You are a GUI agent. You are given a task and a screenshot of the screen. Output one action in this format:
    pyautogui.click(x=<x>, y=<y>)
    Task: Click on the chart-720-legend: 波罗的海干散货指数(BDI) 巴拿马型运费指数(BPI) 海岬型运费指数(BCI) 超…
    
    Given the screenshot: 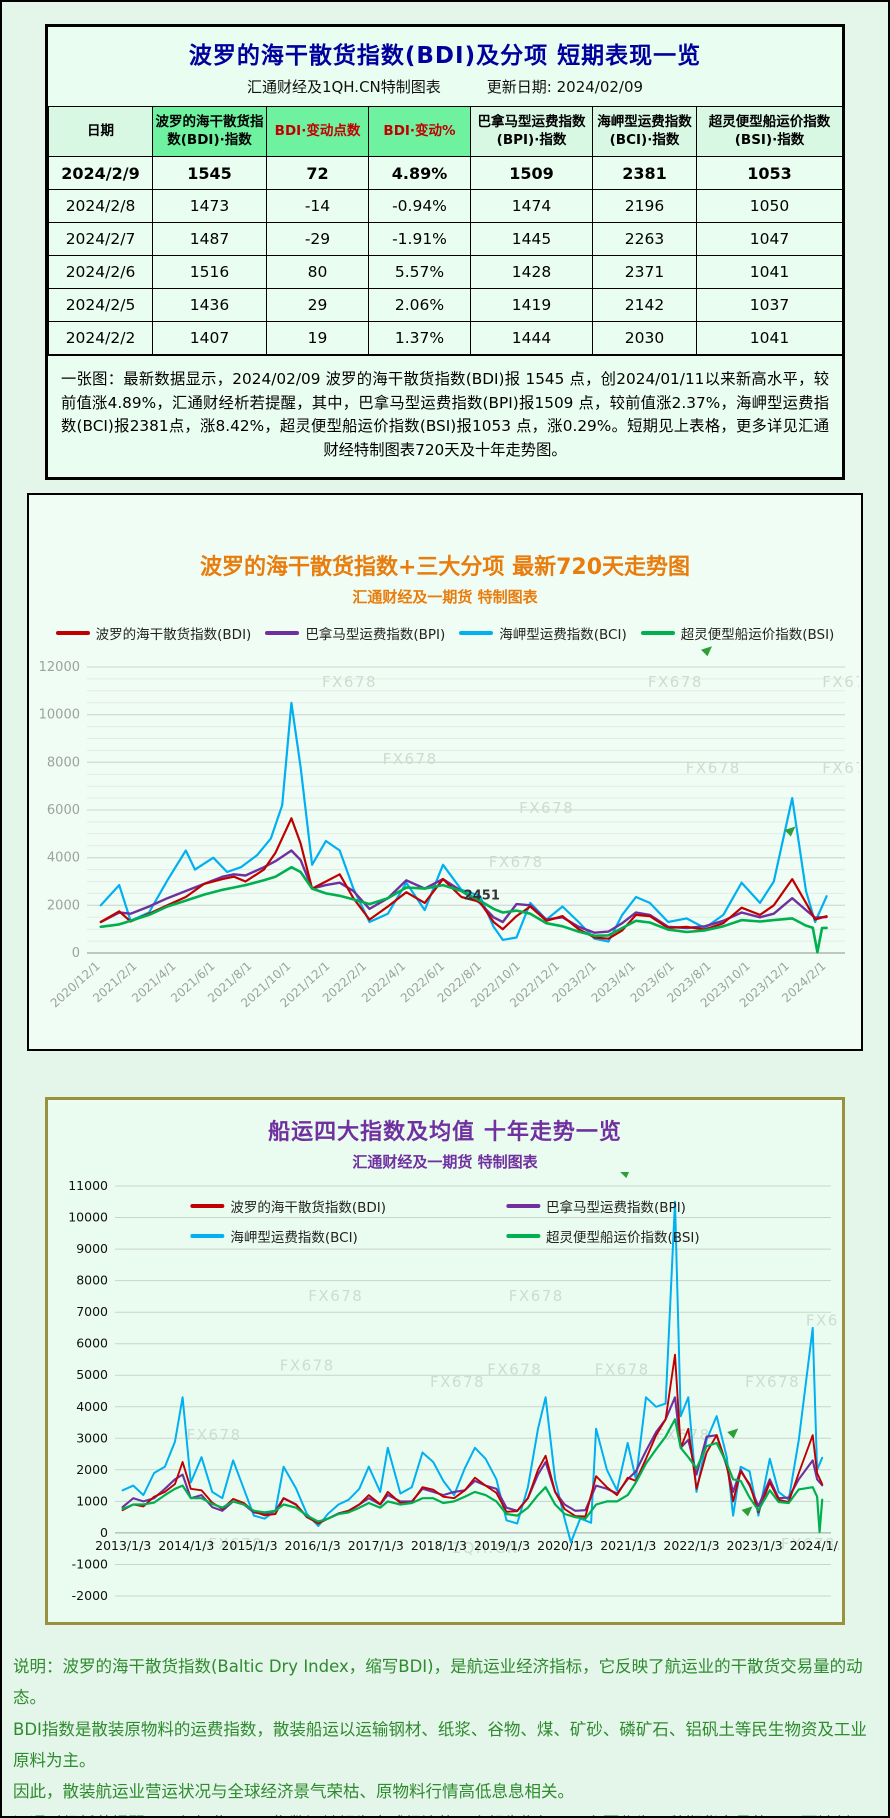 What is the action you would take?
    pyautogui.click(x=445, y=633)
    